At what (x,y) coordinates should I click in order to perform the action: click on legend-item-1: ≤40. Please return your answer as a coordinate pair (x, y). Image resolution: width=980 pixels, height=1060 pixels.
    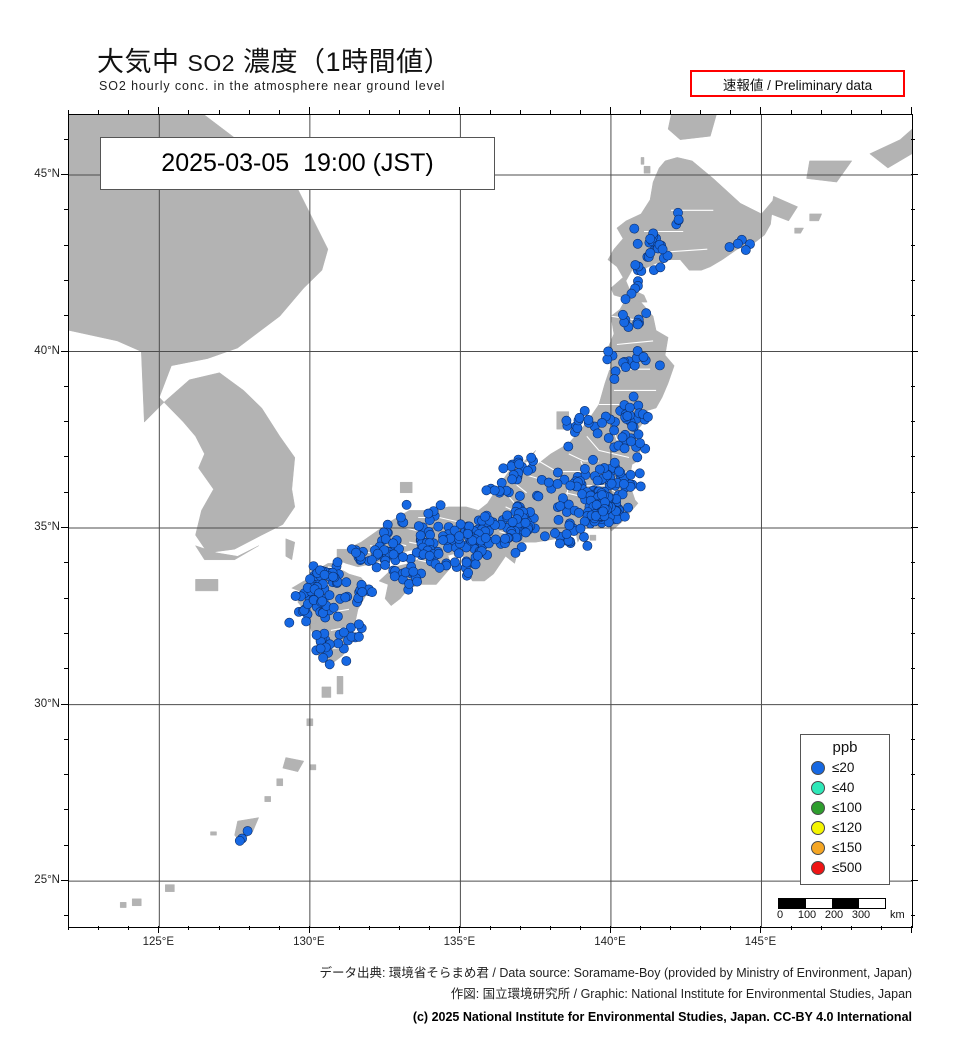
    Looking at the image, I should click on (845, 788).